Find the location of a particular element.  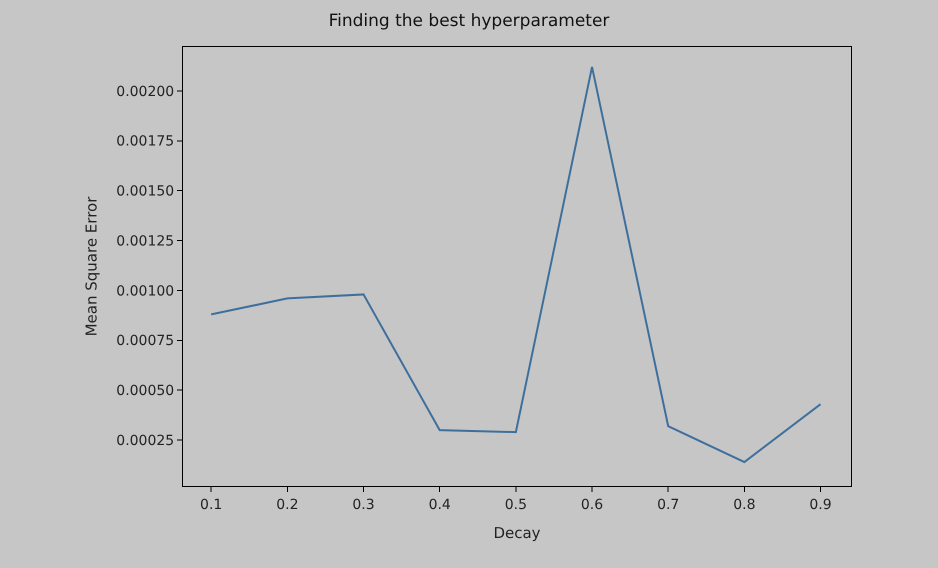

x-tick-label: 0.8 is located at coordinates (744, 504).